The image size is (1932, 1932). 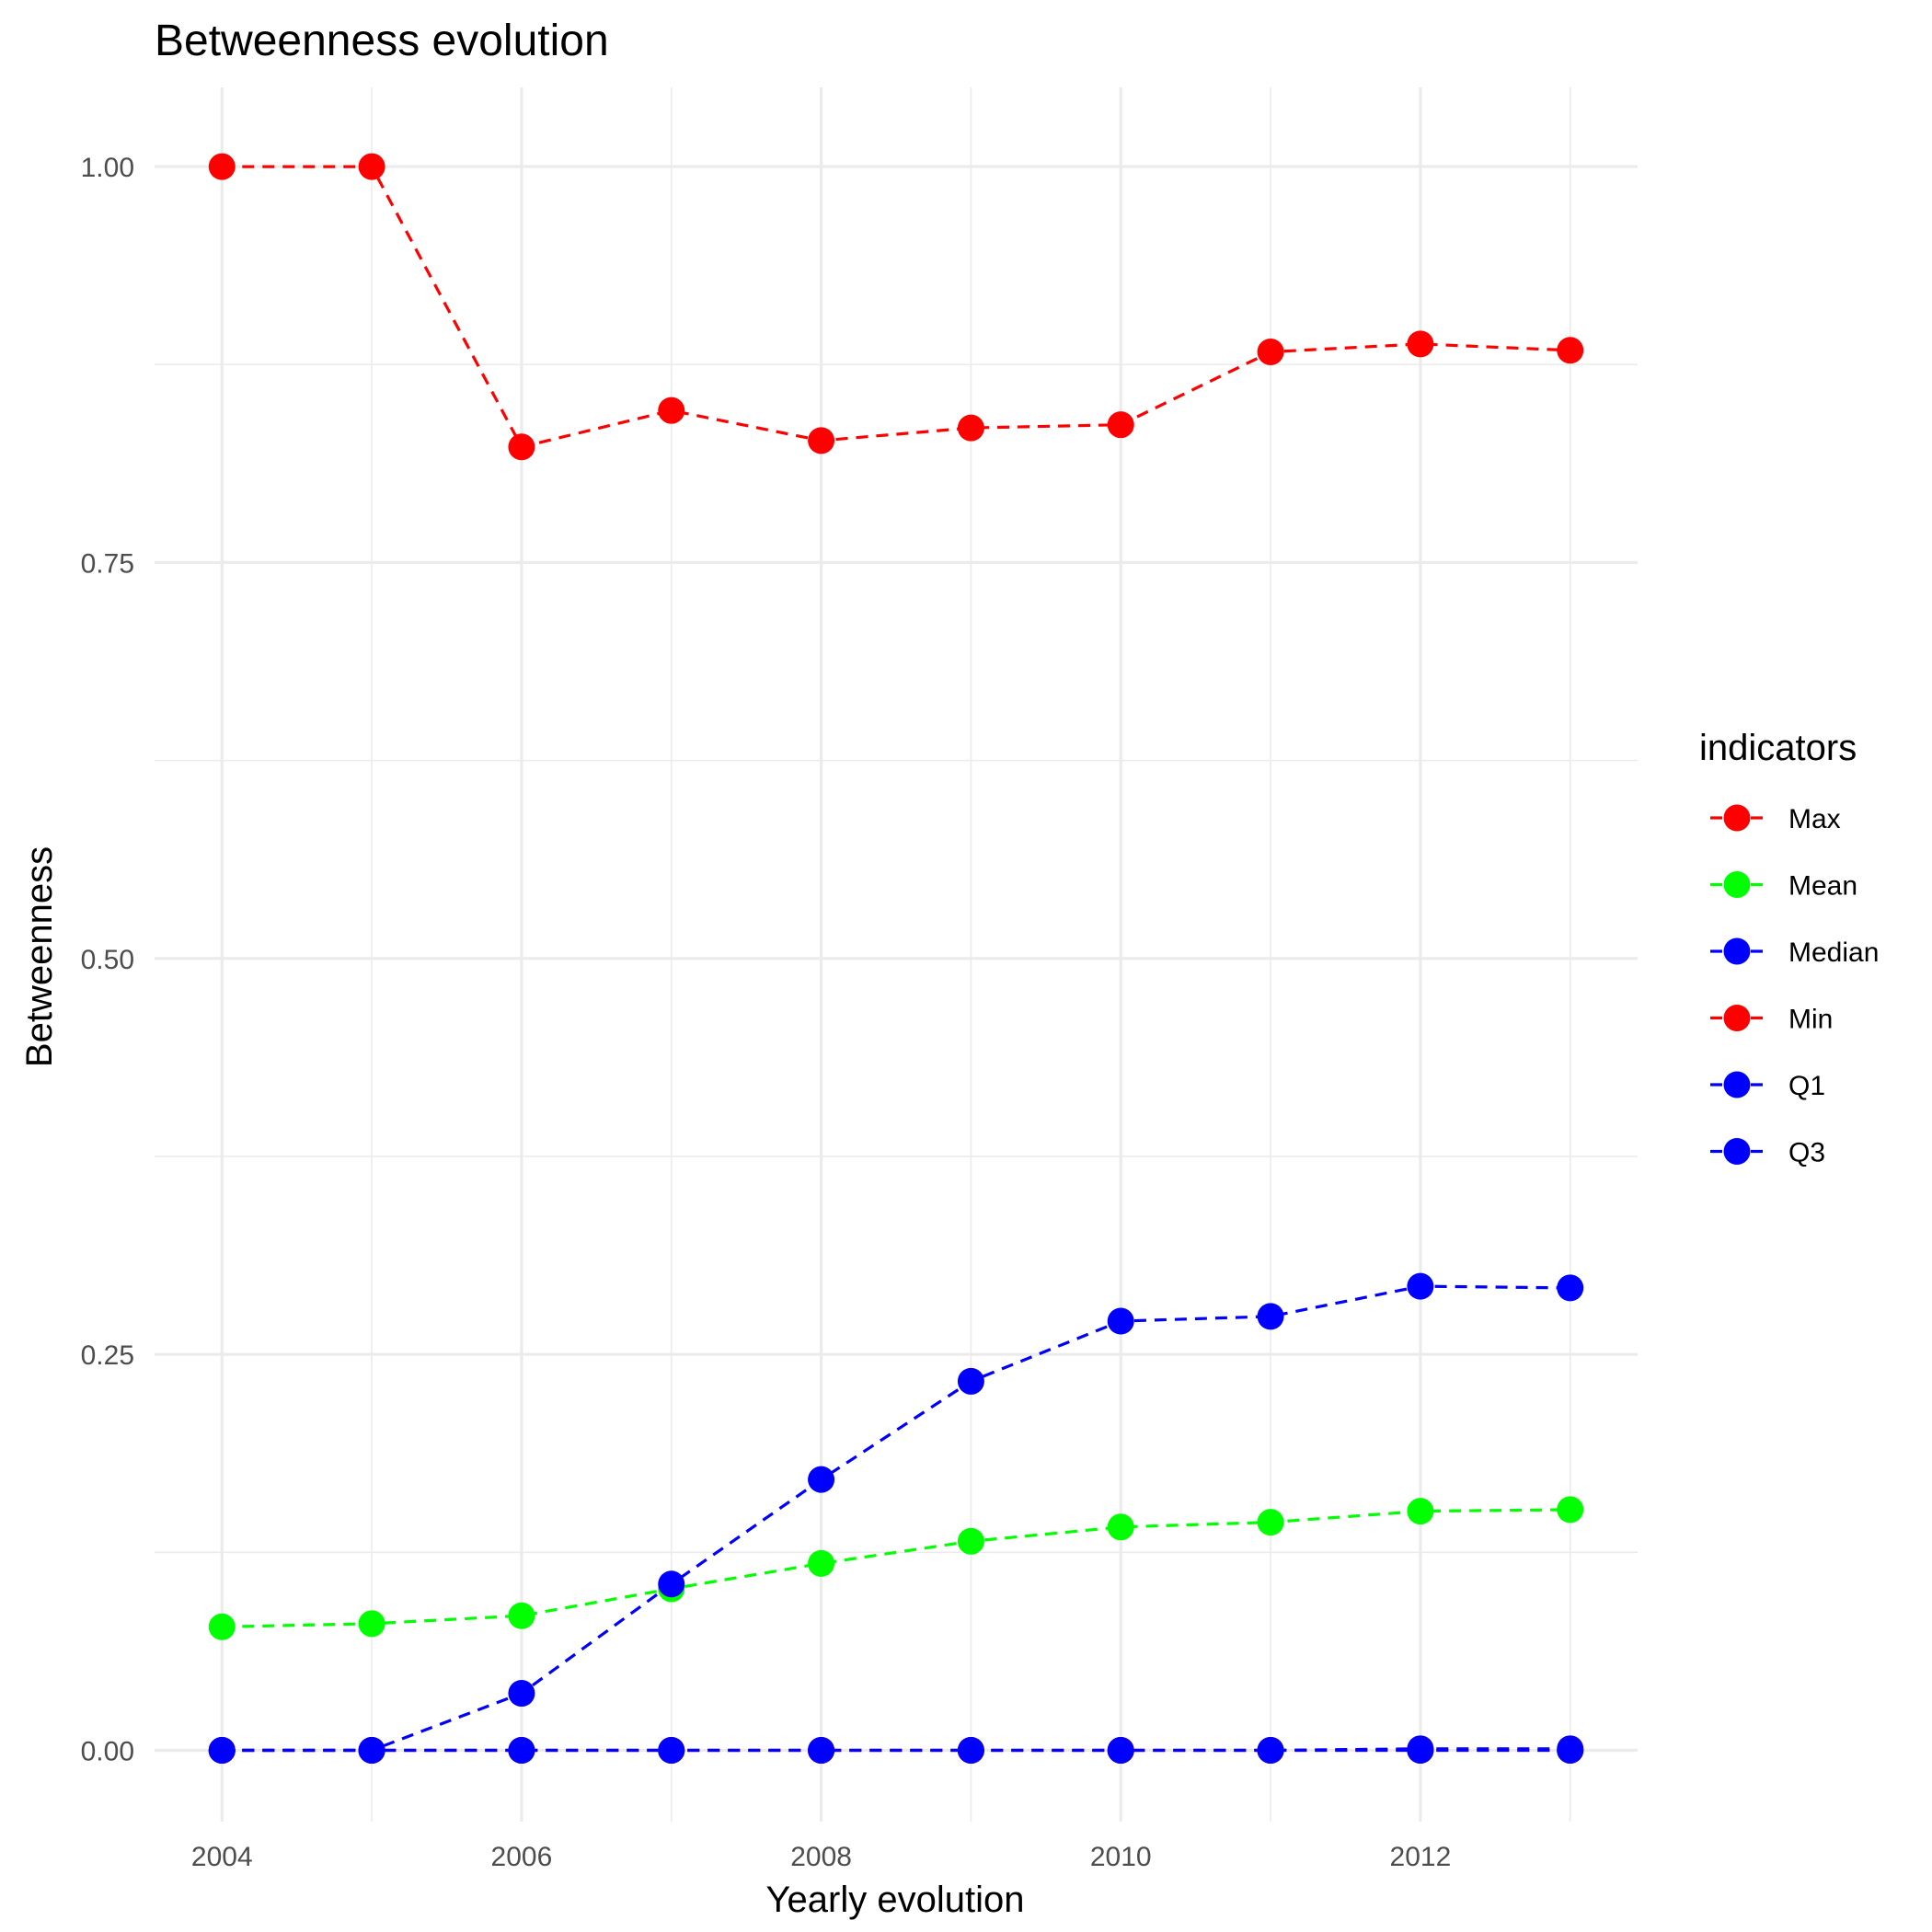 What do you see at coordinates (896, 1568) in the screenshot?
I see `series-line-mean` at bounding box center [896, 1568].